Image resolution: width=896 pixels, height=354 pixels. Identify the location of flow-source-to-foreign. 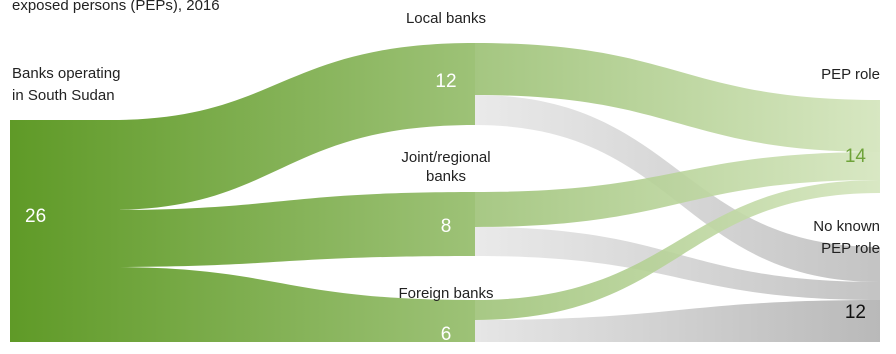
(292, 304).